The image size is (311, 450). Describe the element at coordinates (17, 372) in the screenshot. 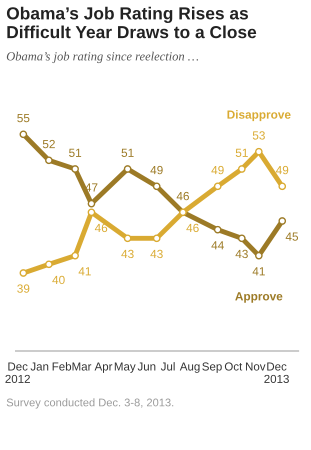

I see `x-tick-label: Dec 2012` at that location.